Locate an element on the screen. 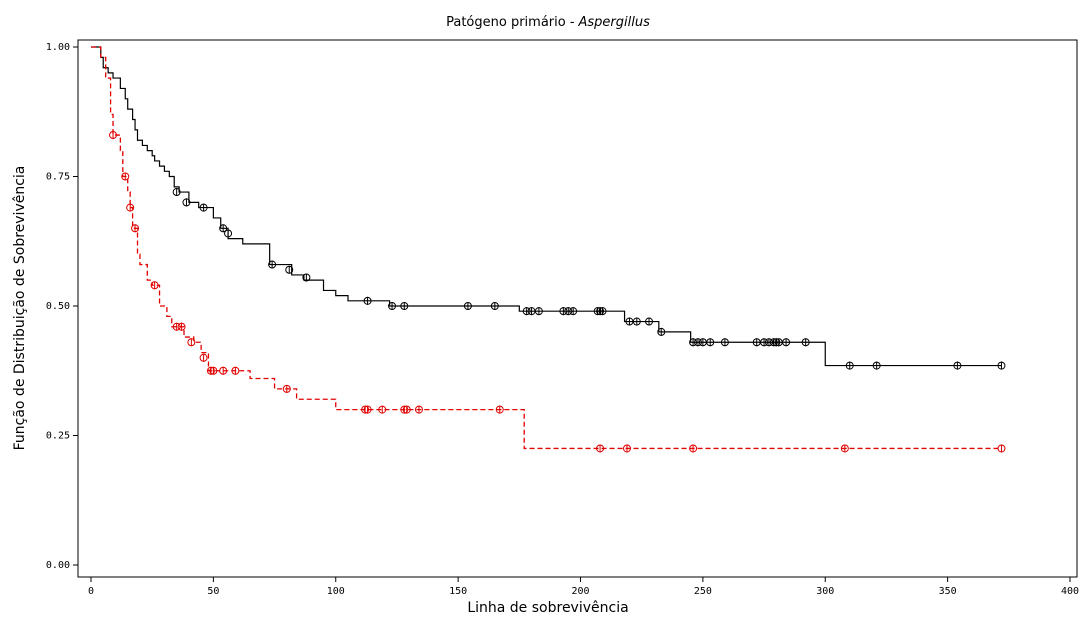  y-tick-label: 0.75 is located at coordinates (58, 177).